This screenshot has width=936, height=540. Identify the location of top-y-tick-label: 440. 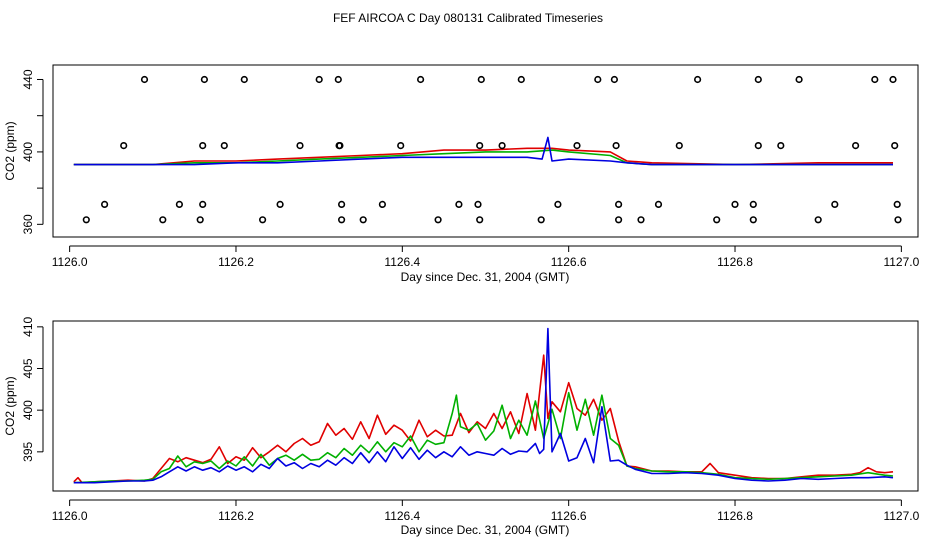
(28, 79).